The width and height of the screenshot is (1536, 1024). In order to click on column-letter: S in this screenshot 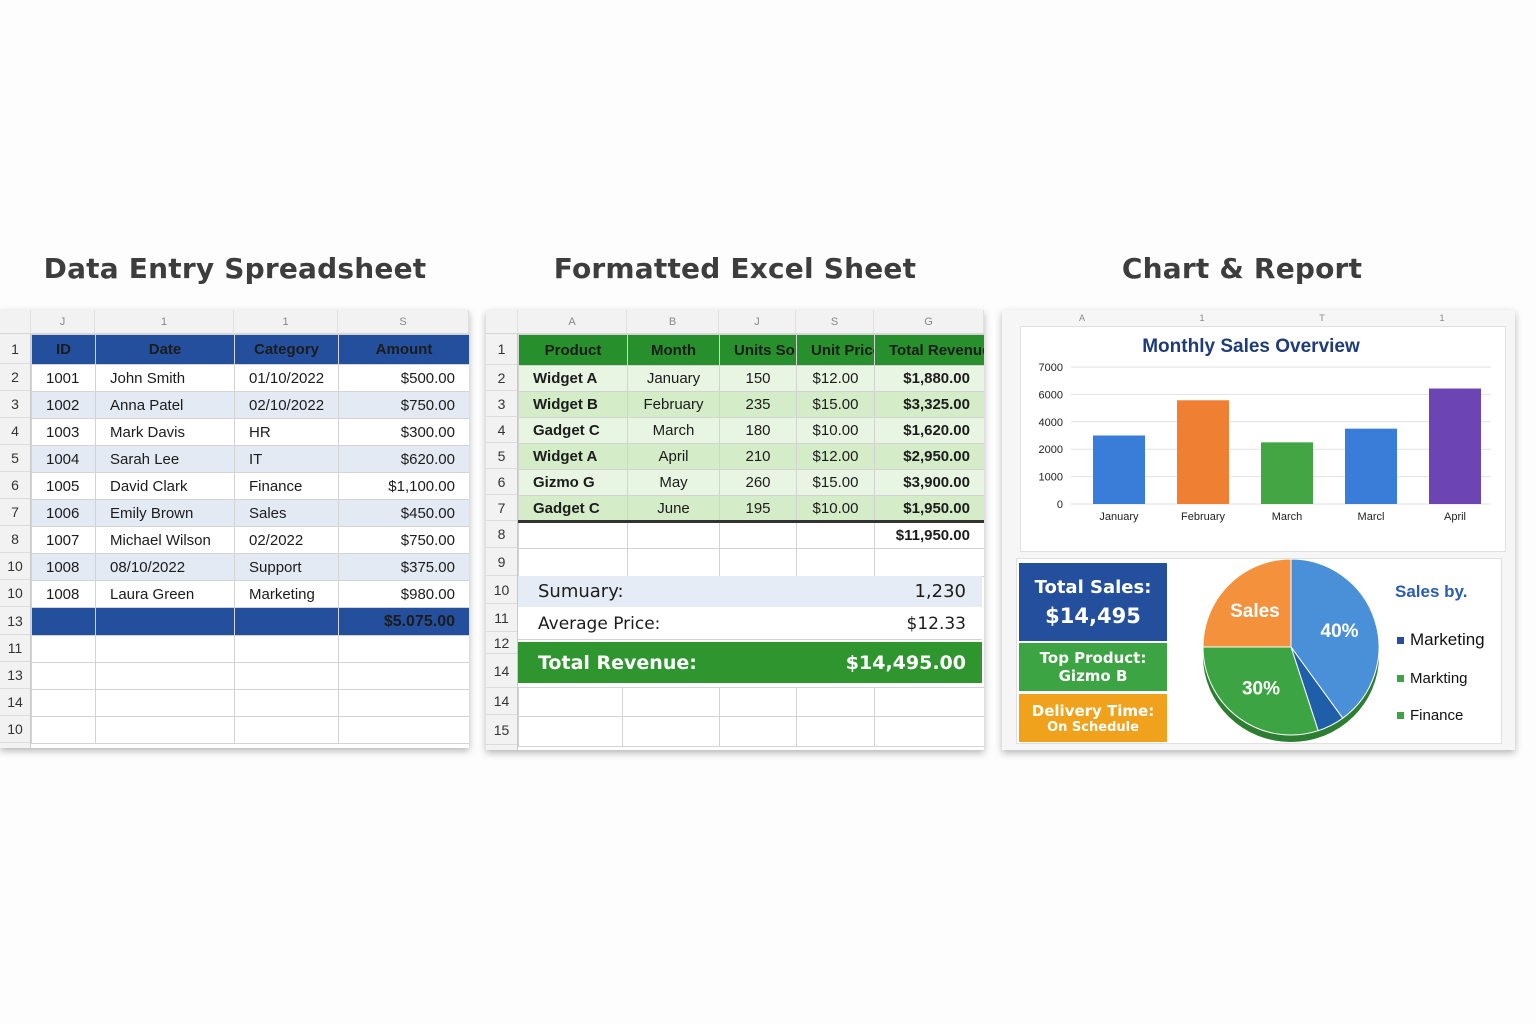, I will do `click(403, 321)`.